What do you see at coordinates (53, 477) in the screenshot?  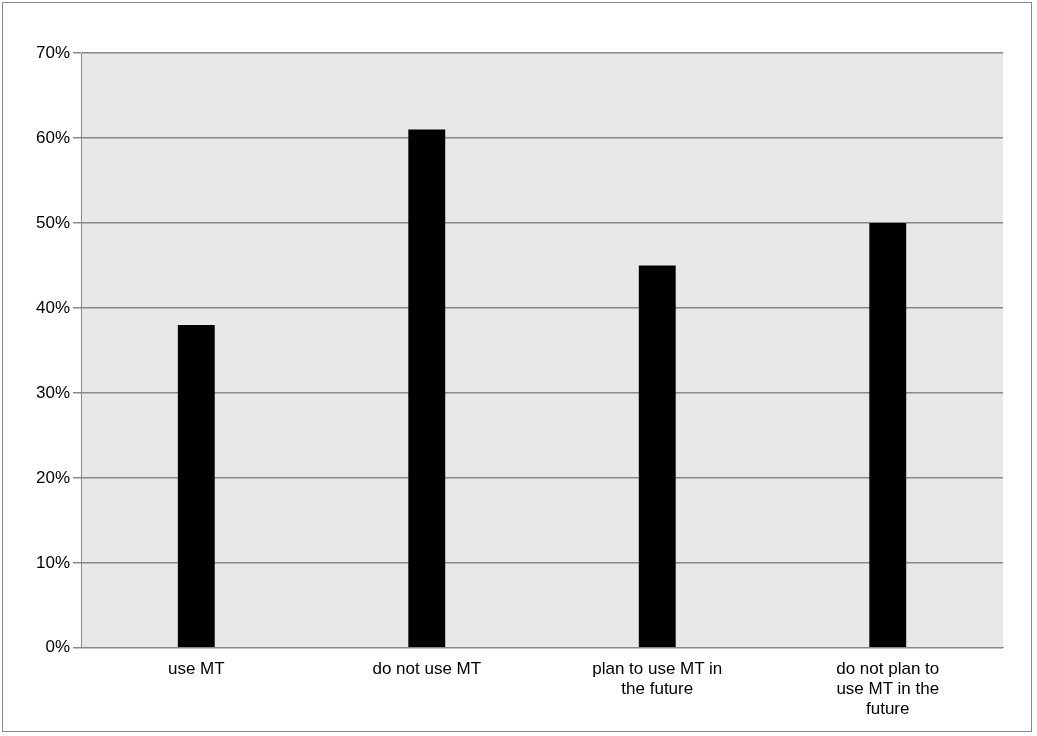 I see `y-tick-label: 20%` at bounding box center [53, 477].